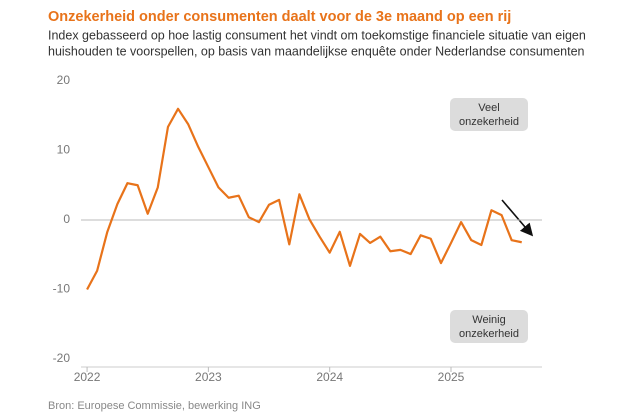 The width and height of the screenshot is (626, 417). What do you see at coordinates (488, 108) in the screenshot?
I see `annotation: Veel` at bounding box center [488, 108].